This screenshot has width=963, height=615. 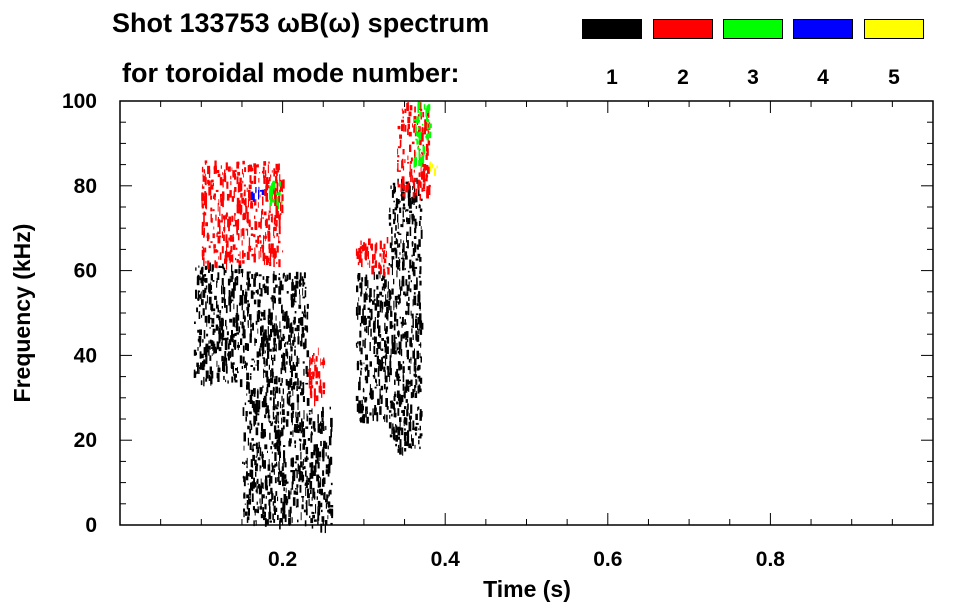 What do you see at coordinates (753, 77) in the screenshot?
I see `legend-label-mode-3: 3` at bounding box center [753, 77].